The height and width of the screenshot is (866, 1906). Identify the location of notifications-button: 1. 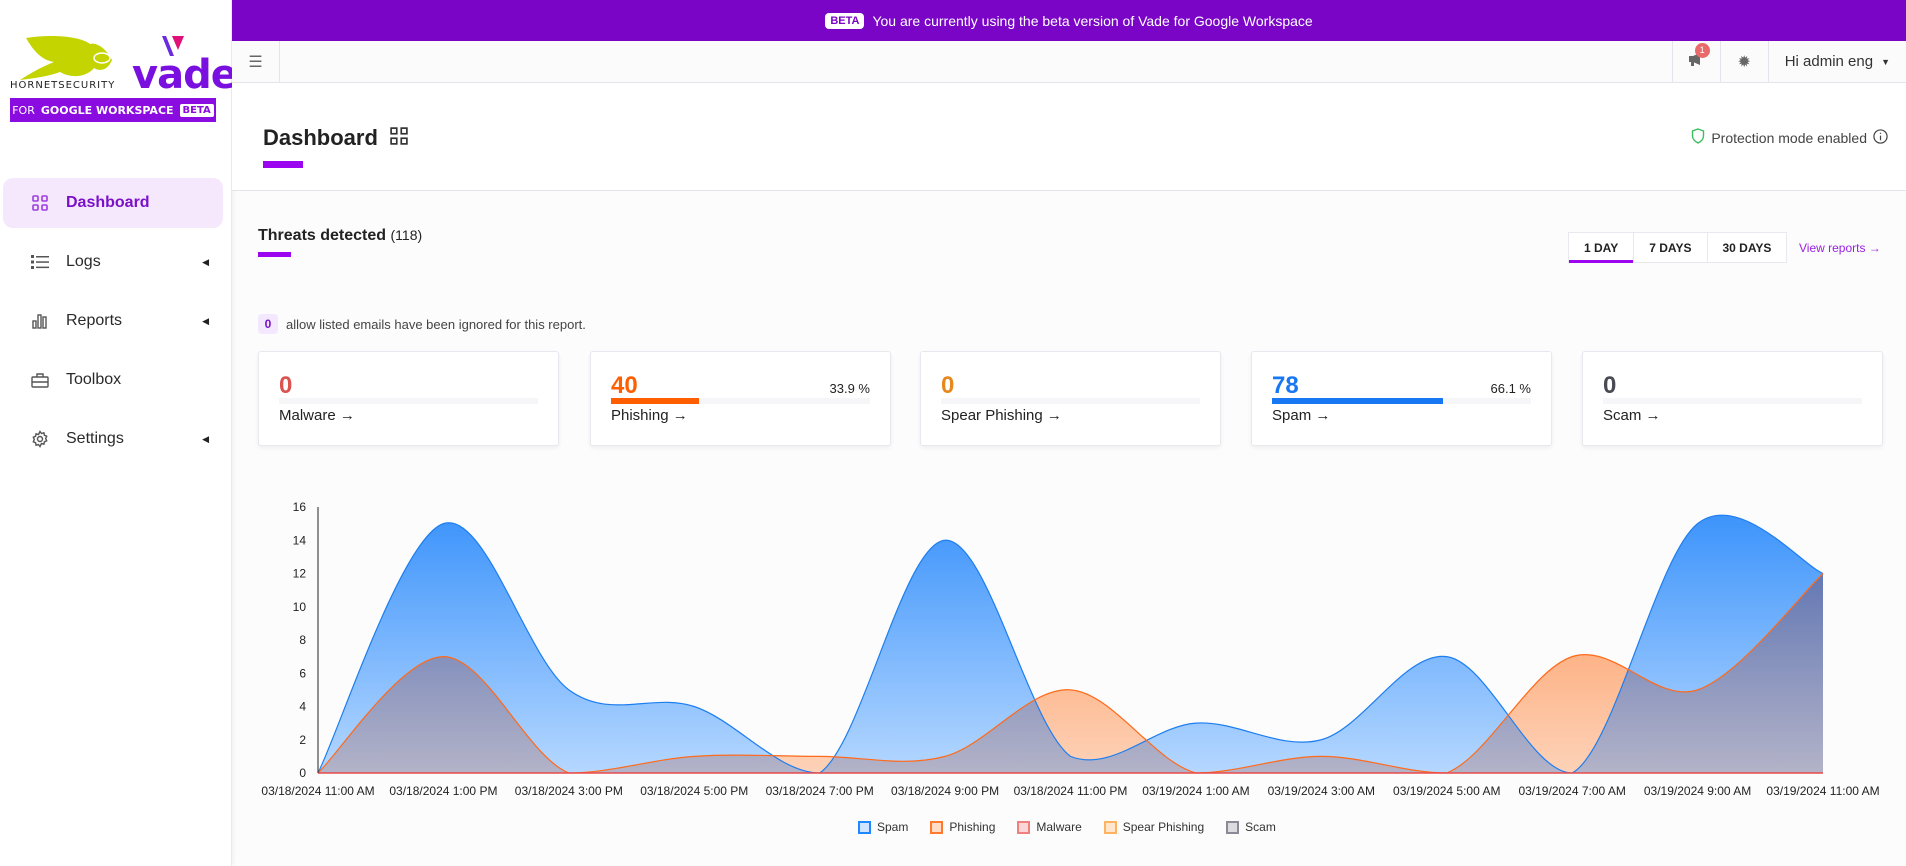
(1695, 61).